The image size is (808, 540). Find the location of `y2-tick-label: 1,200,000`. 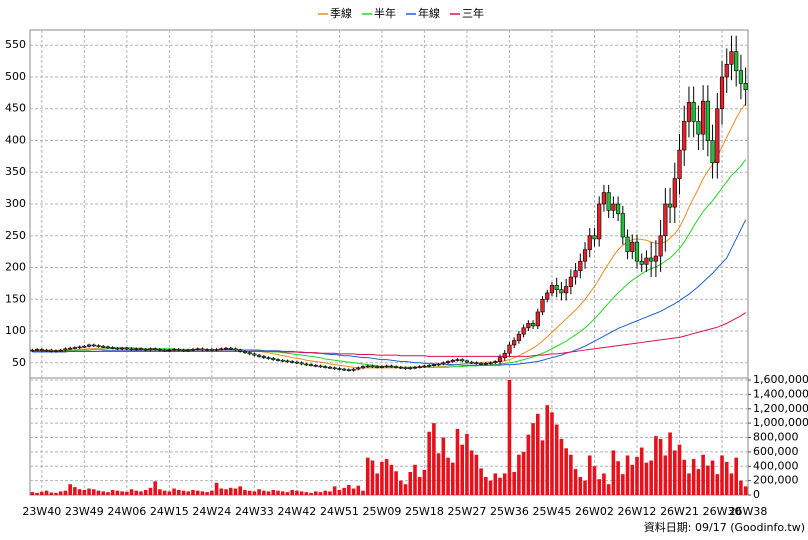

y2-tick-label: 1,200,000 is located at coordinates (780, 408).